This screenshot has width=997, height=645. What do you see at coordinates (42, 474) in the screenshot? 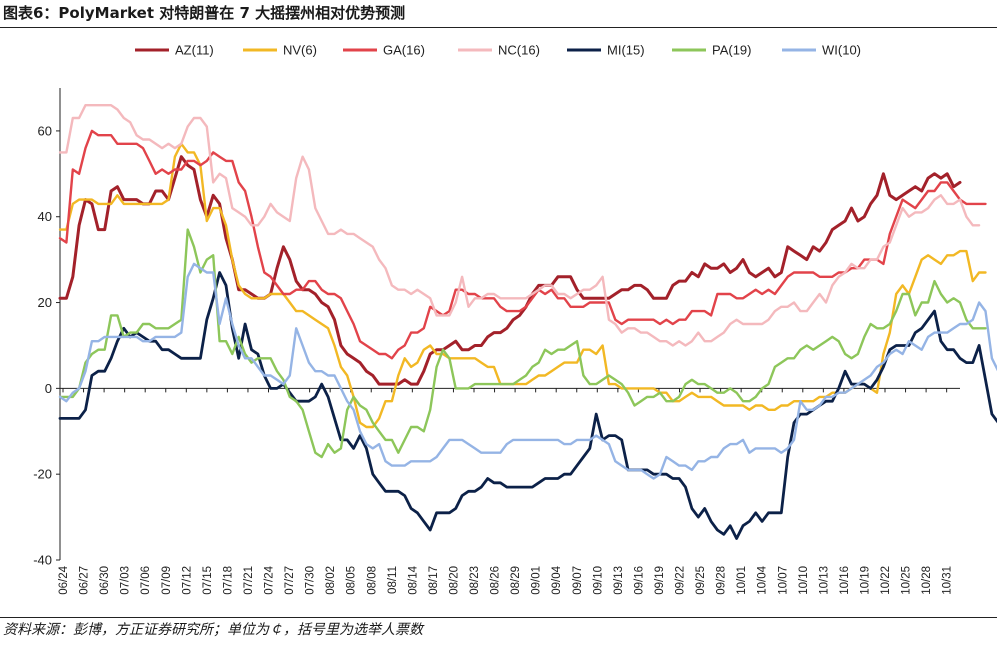
I see `y-tick-label: -20` at bounding box center [42, 474].